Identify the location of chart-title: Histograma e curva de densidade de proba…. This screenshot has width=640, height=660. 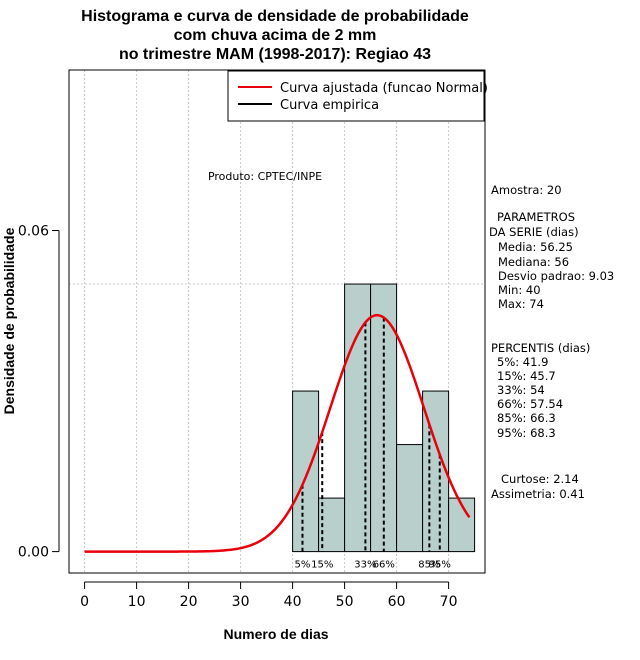
(275, 35).